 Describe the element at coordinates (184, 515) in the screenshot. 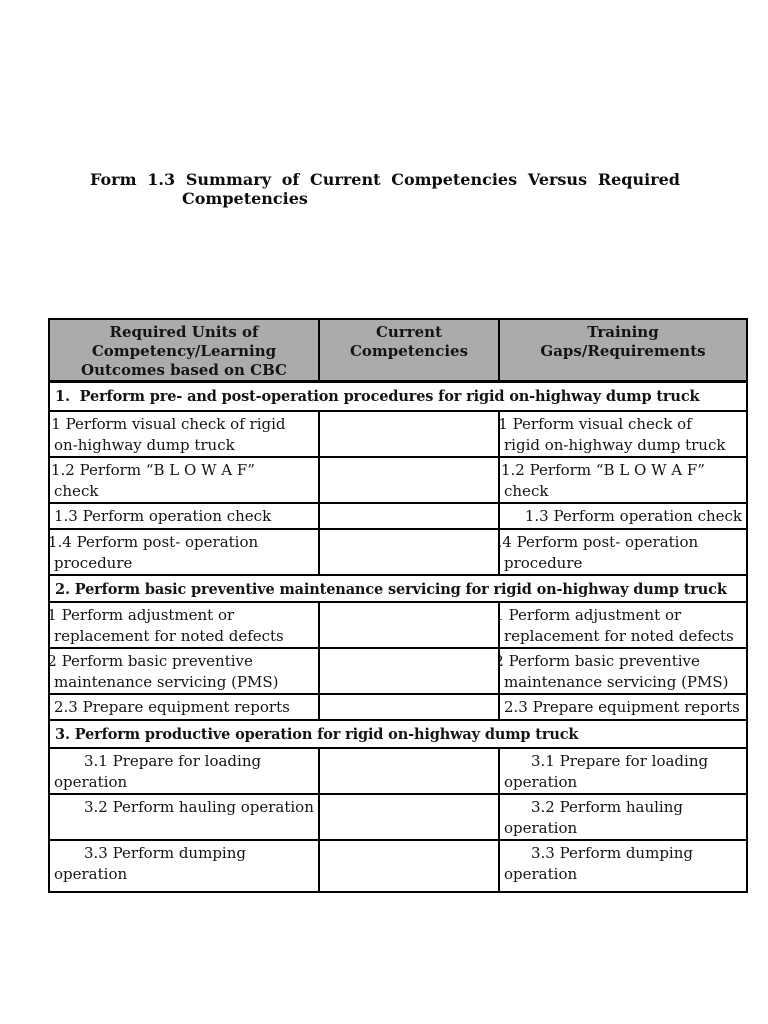

I see `required-cell-1-3: 1.3 Perform operation check` at that location.